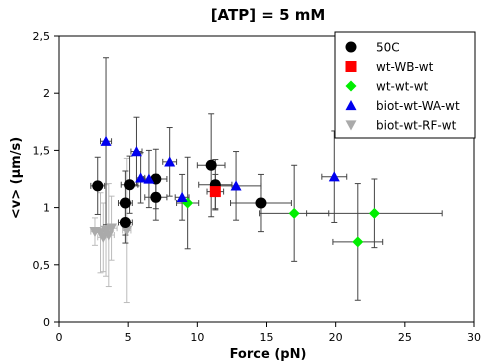 This screenshot has width=485, height=362. I want to click on x-tick-label: 0, so click(59, 337).